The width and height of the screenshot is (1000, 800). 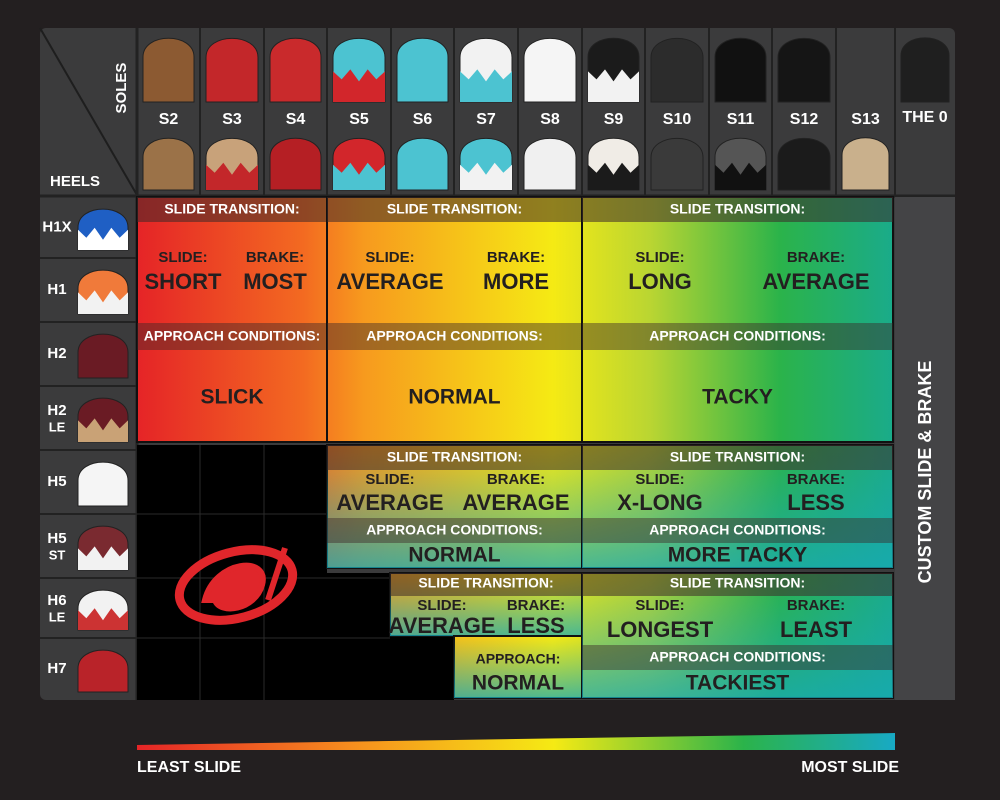 What do you see at coordinates (244, 579) in the screenshot?
I see `brand-logo-mark` at bounding box center [244, 579].